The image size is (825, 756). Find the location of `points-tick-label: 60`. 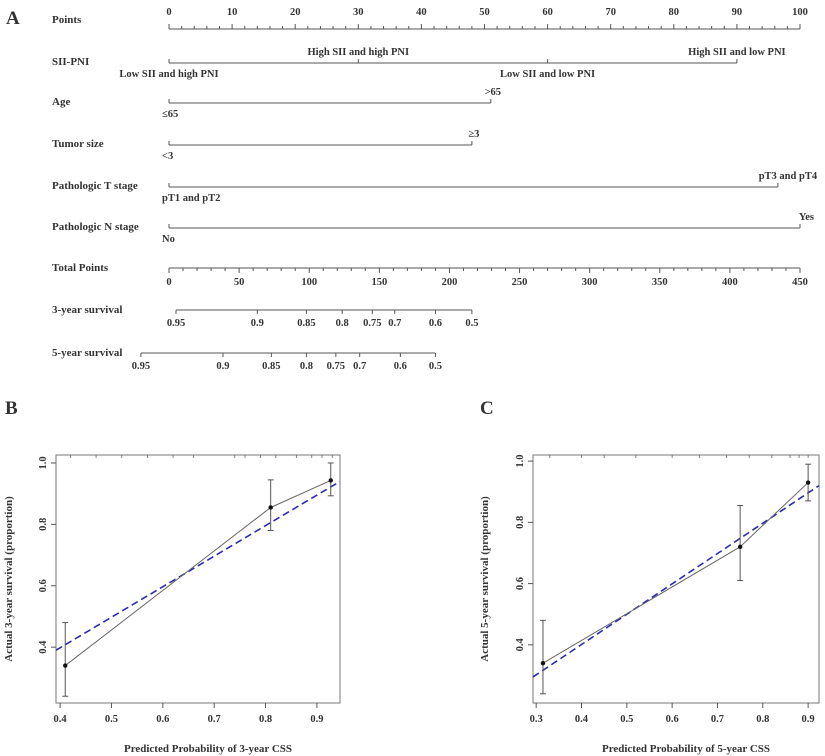

points-tick-label: 60 is located at coordinates (547, 12).